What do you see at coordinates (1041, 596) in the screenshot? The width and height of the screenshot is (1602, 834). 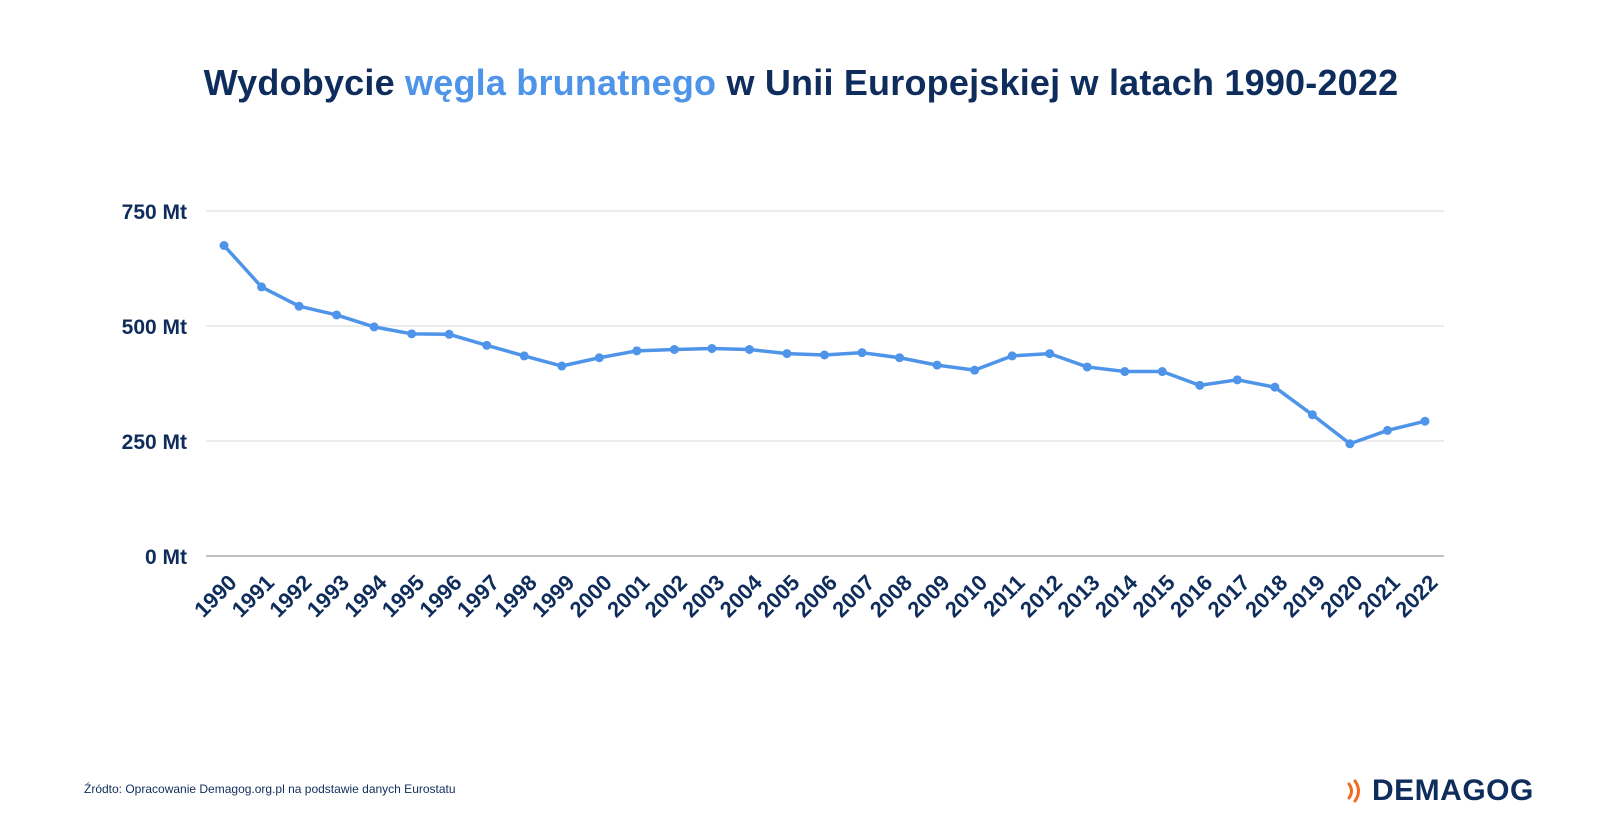 I see `x-tick-label: 2012` at bounding box center [1041, 596].